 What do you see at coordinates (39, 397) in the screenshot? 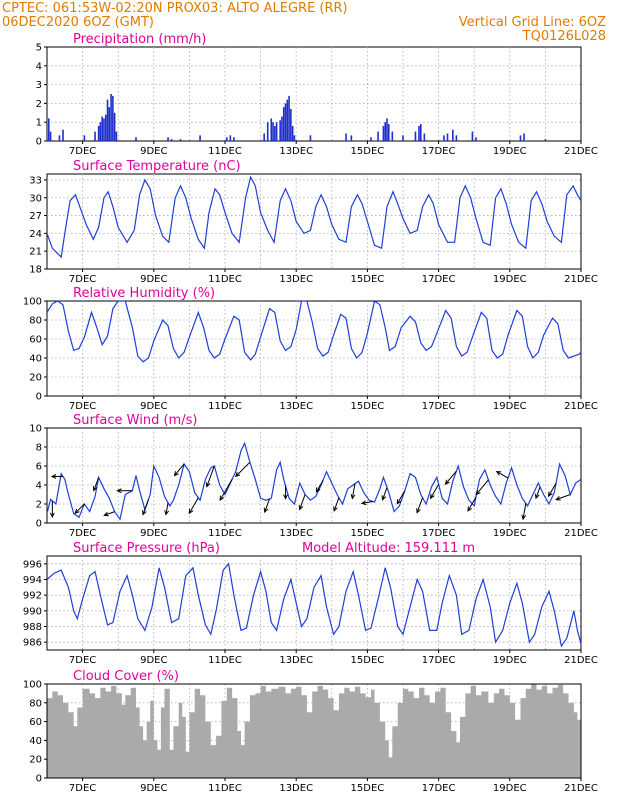
I see `humidity-ytick-label: 0` at bounding box center [39, 397].